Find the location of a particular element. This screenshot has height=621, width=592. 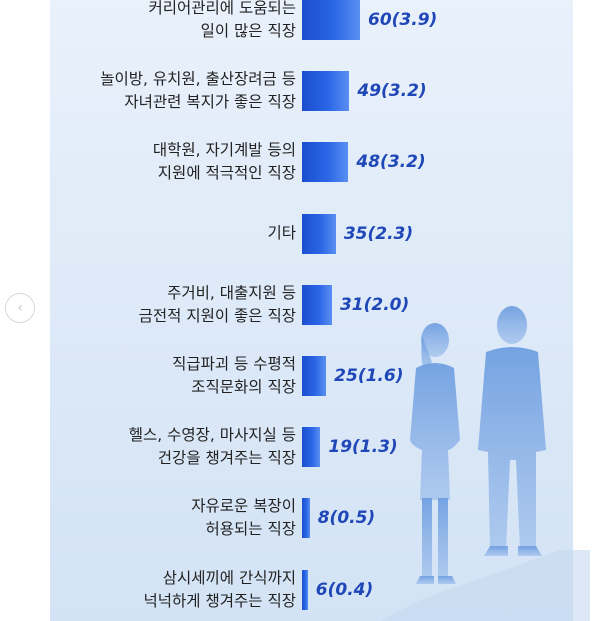

data-label: 31(2.0) is located at coordinates (374, 304).